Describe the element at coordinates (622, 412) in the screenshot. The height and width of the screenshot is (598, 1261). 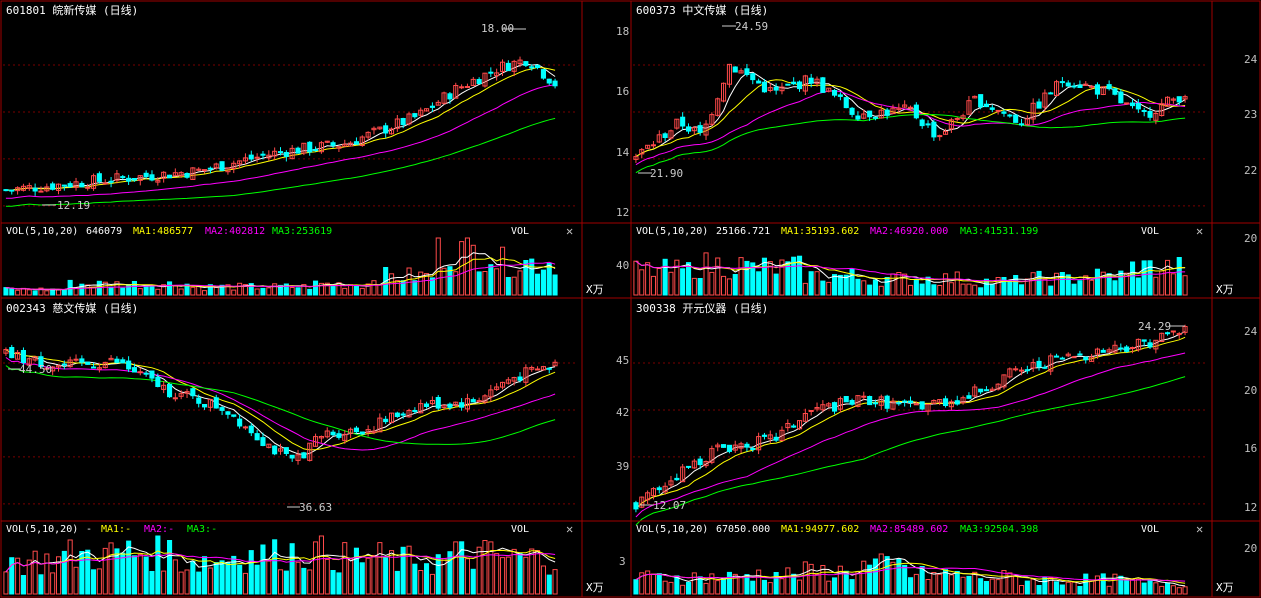
I see `left-tick: 42` at that location.